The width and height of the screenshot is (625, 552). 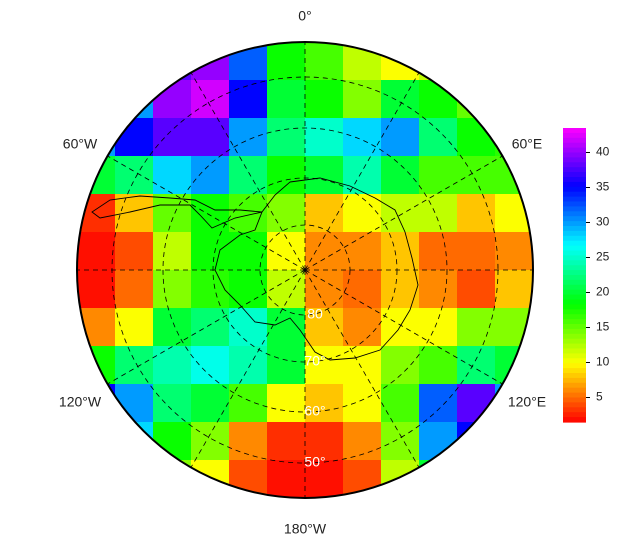 What do you see at coordinates (603, 292) in the screenshot?
I see `colorbar-tick-label: 20` at bounding box center [603, 292].